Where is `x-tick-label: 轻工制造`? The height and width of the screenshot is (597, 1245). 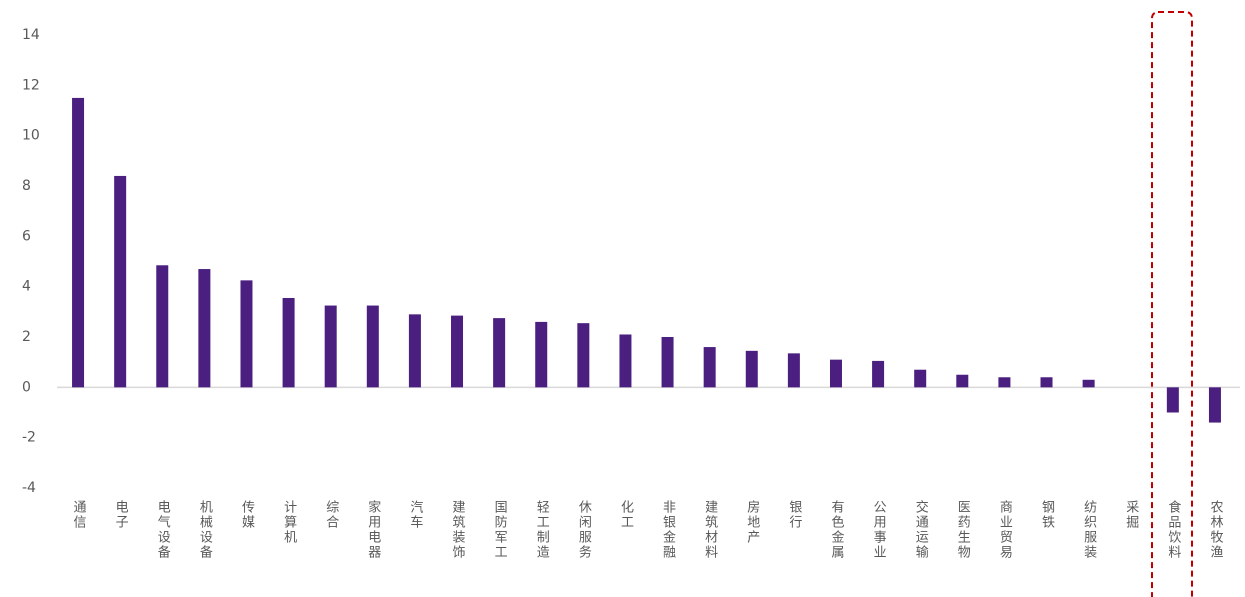 x-tick-label: 轻工制造 is located at coordinates (542, 530).